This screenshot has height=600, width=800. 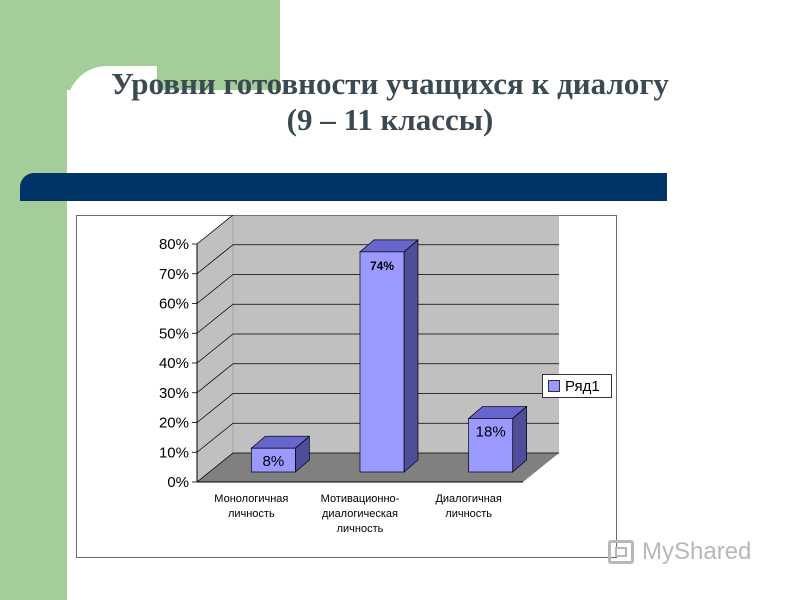 I want to click on data-label: 8%, so click(x=273, y=461).